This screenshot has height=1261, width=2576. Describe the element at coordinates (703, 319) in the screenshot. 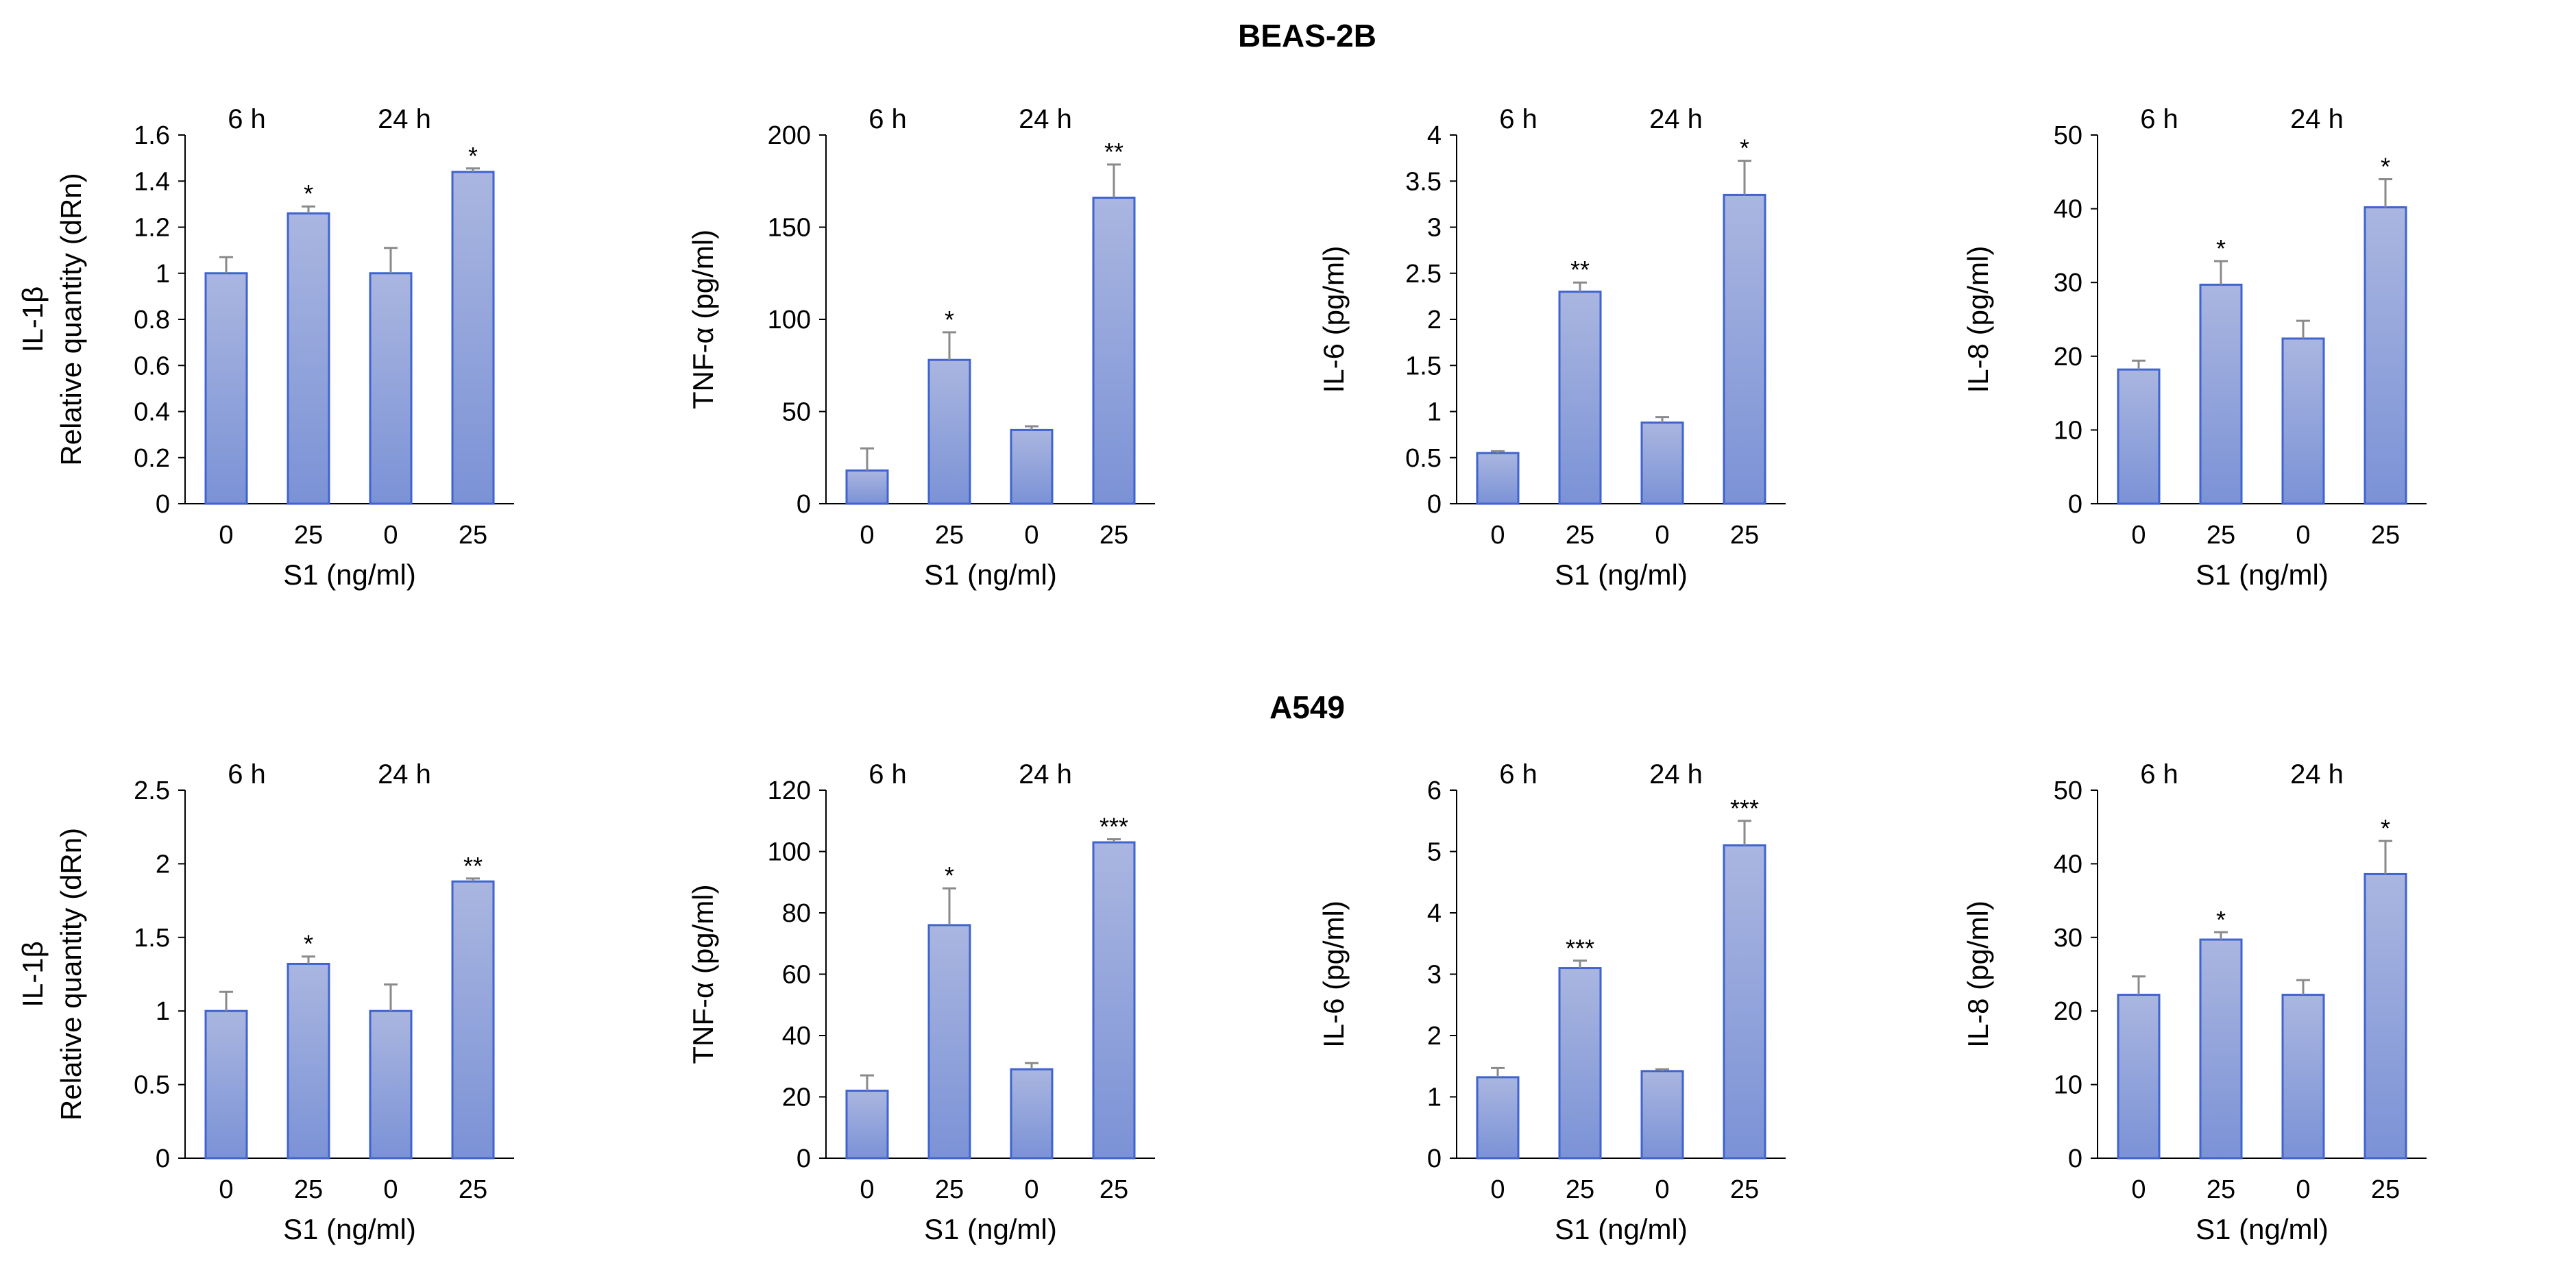

I see `g0-c1-y-axis-title: TNF-α (pg/ml)` at that location.